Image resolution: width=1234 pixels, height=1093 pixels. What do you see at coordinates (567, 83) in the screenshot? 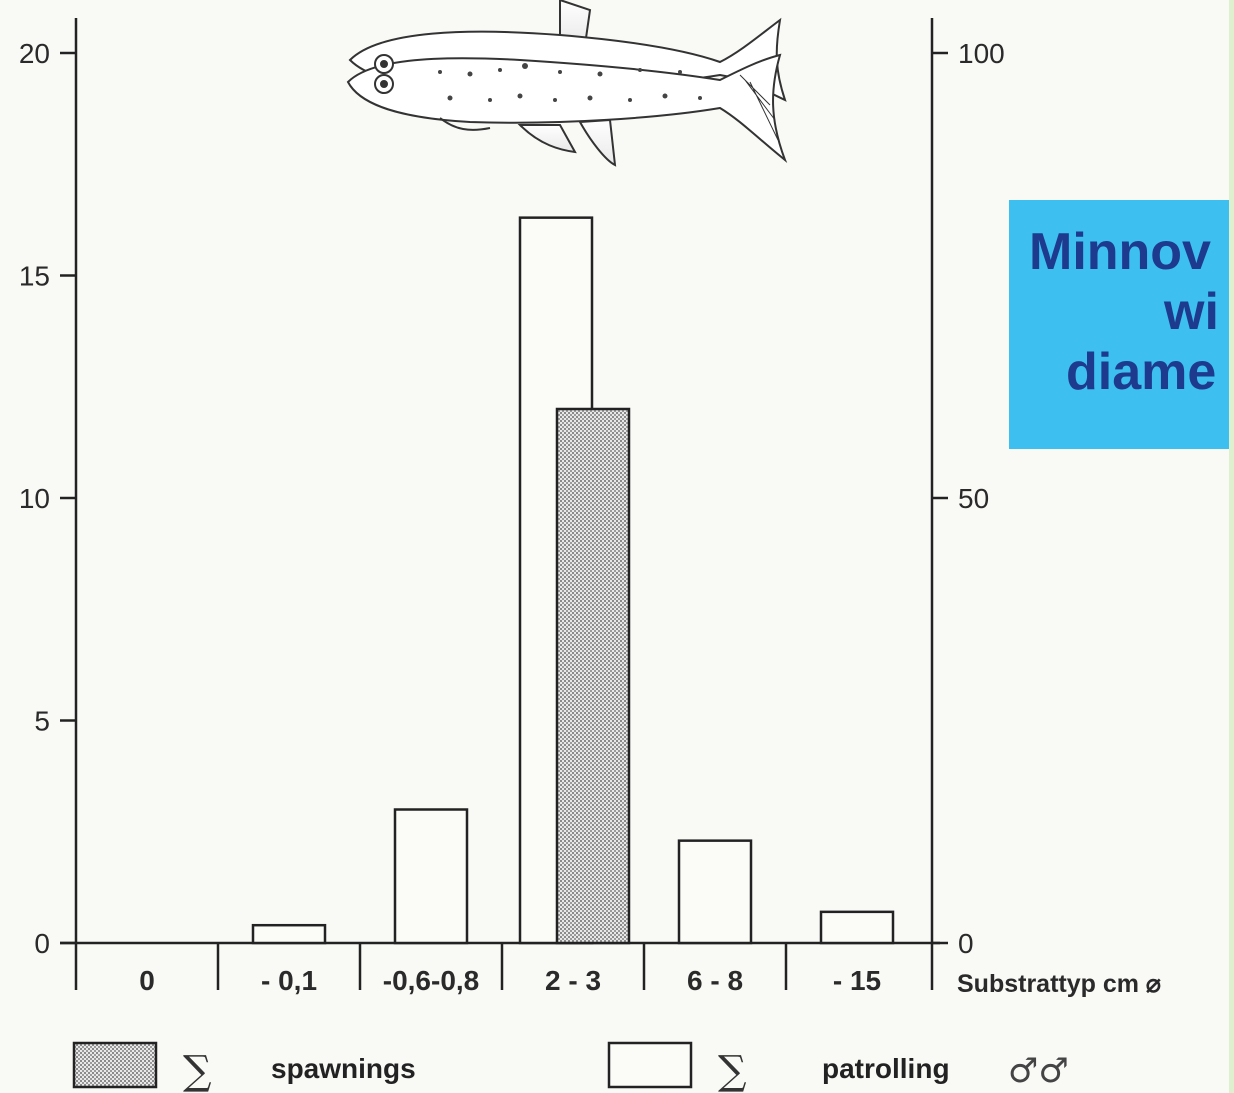
I see `minnow-illustration` at bounding box center [567, 83].